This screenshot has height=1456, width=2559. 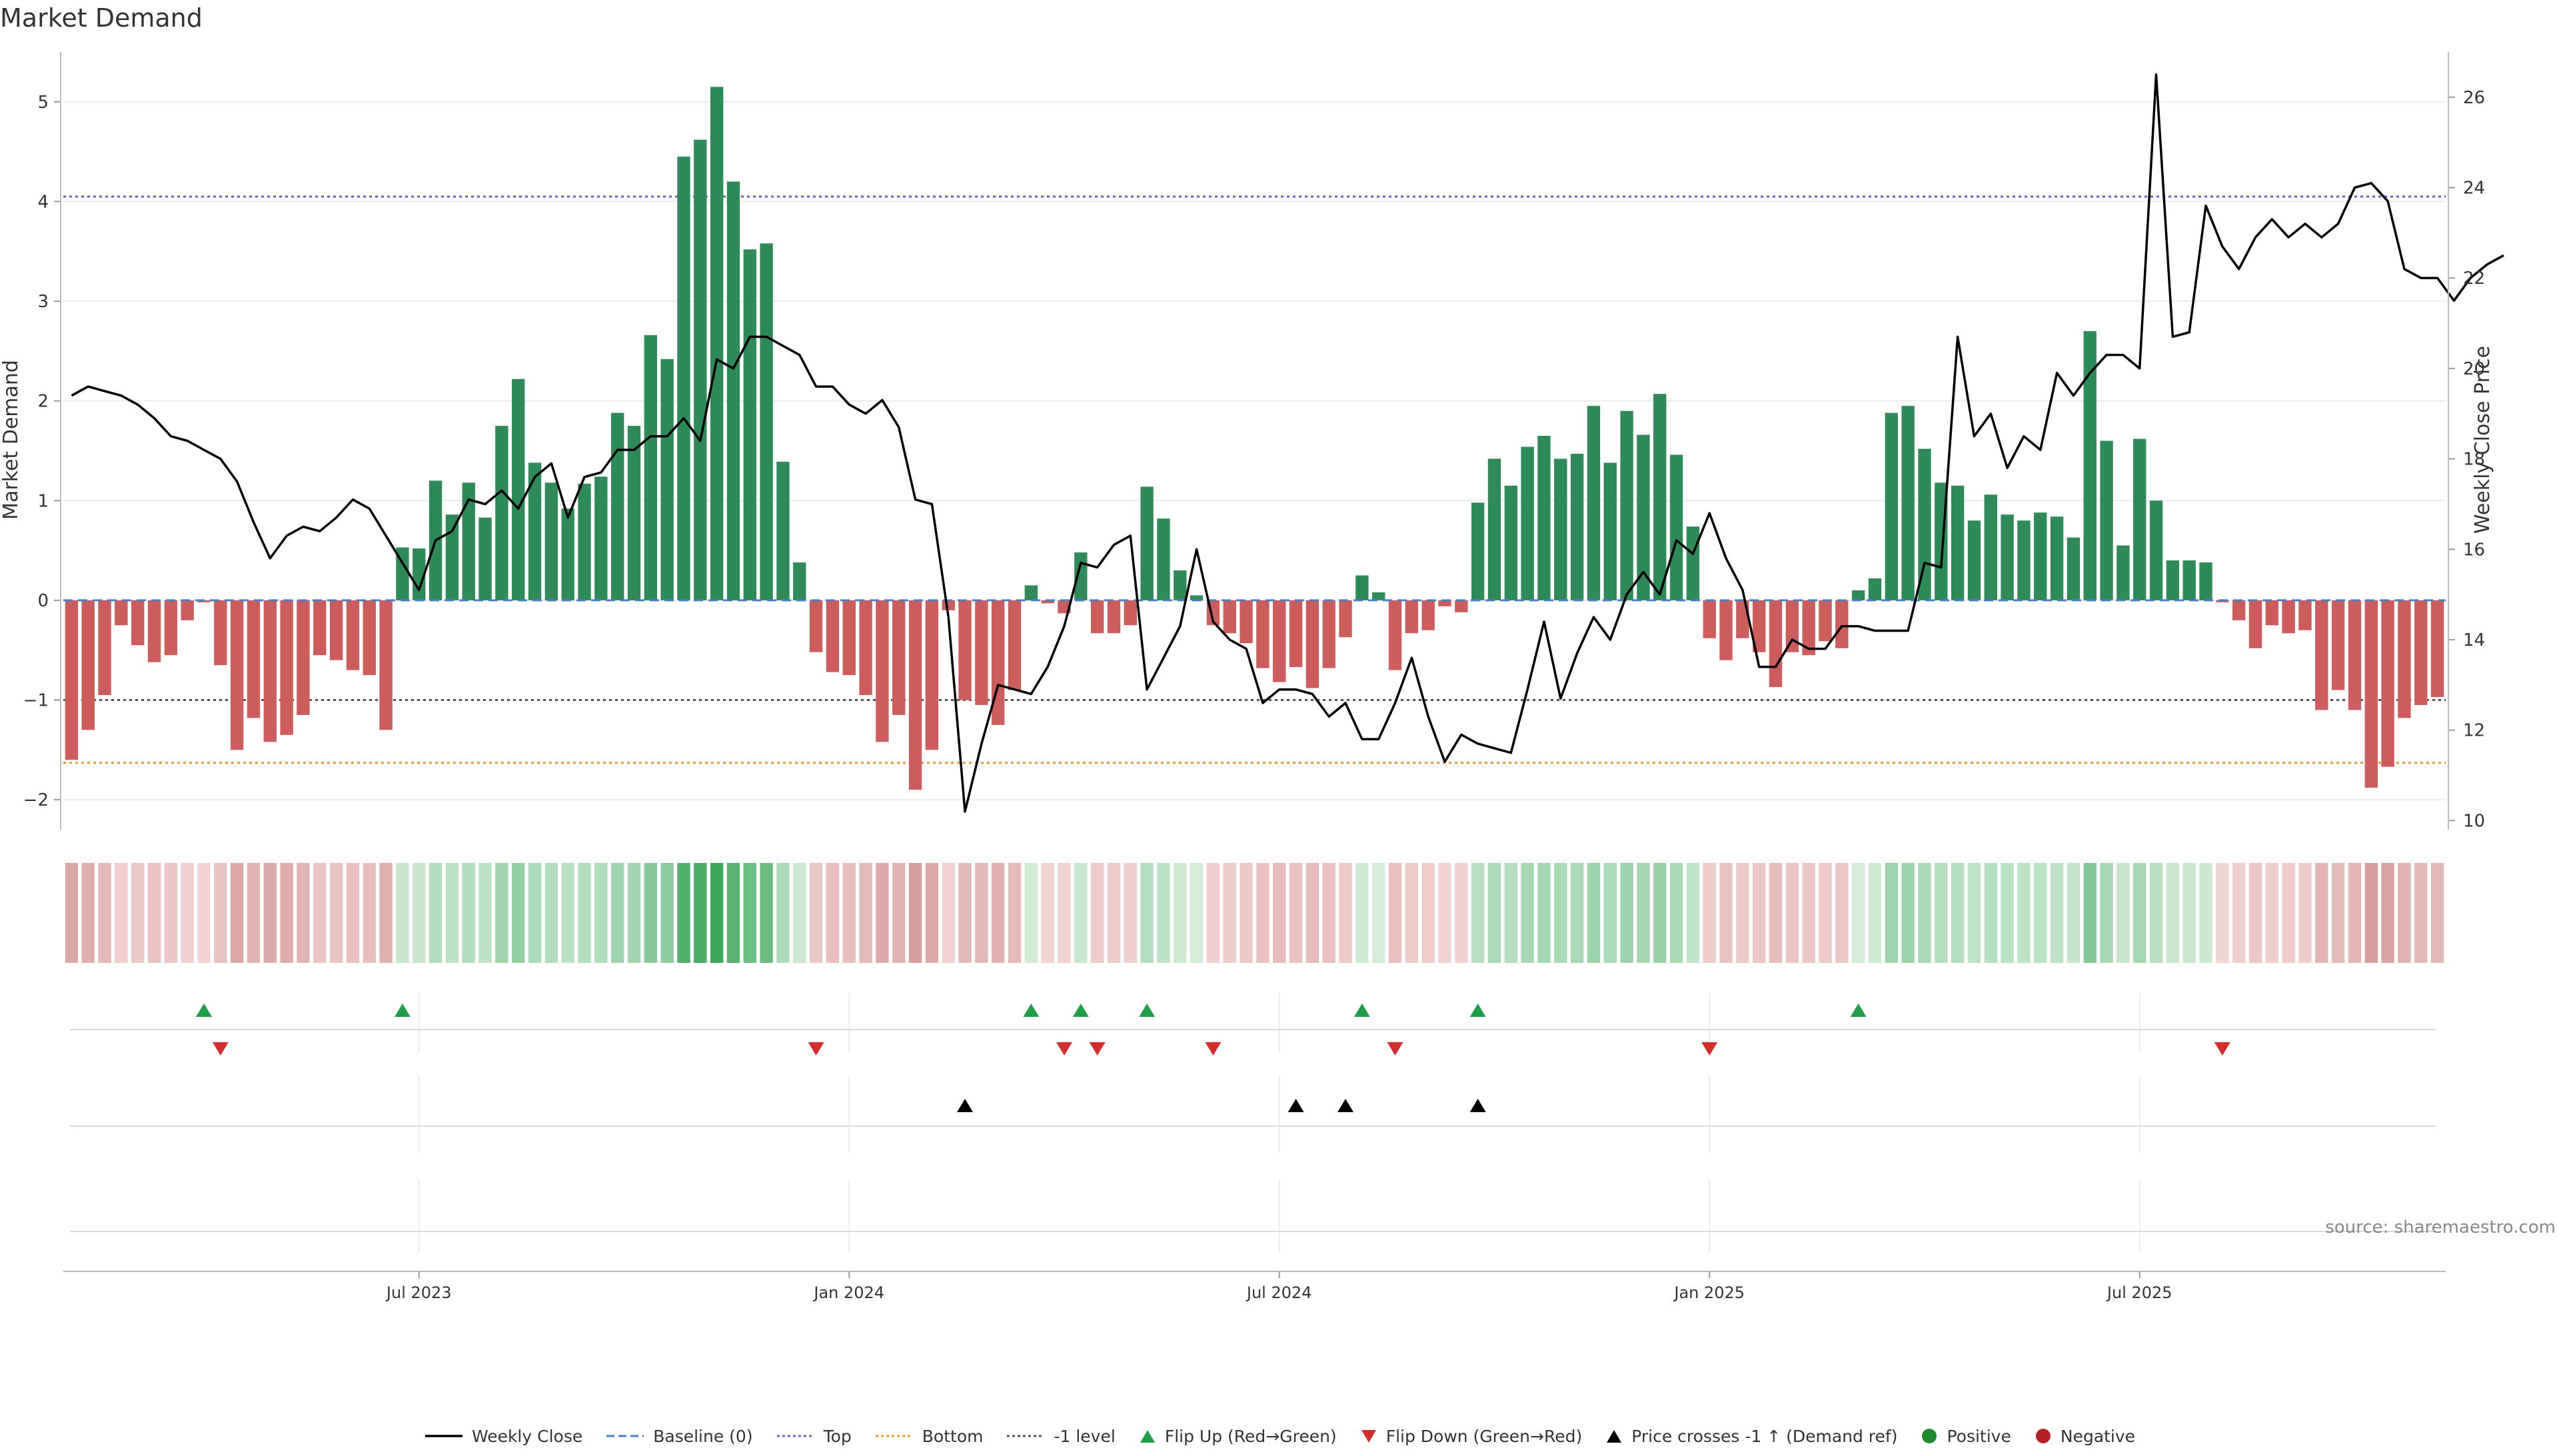 I want to click on y2-tick-label: 20, so click(x=2474, y=369).